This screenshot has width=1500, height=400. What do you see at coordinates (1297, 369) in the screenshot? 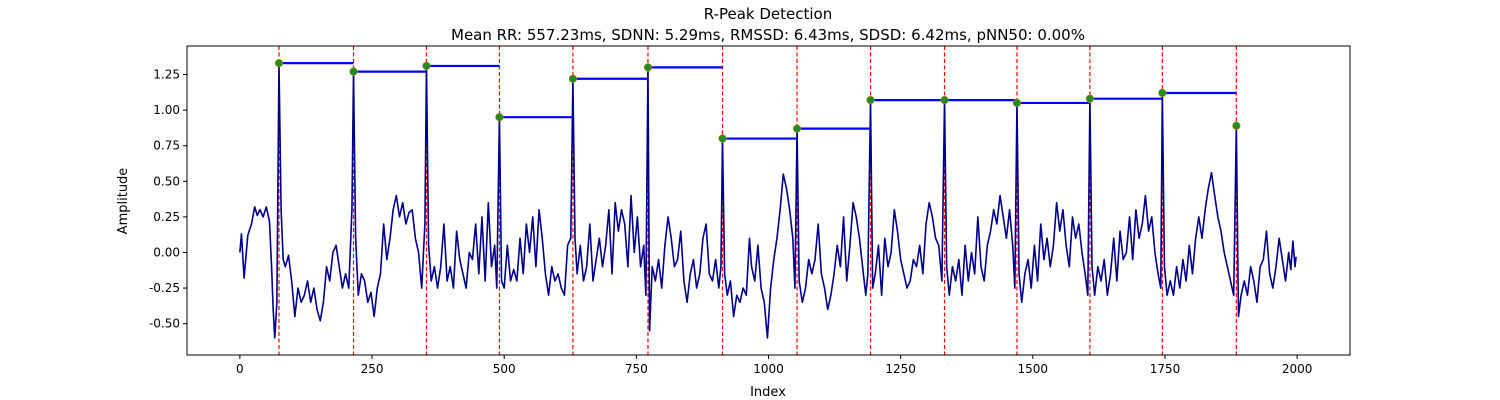
I see `x-tick-label: 2000` at bounding box center [1297, 369].